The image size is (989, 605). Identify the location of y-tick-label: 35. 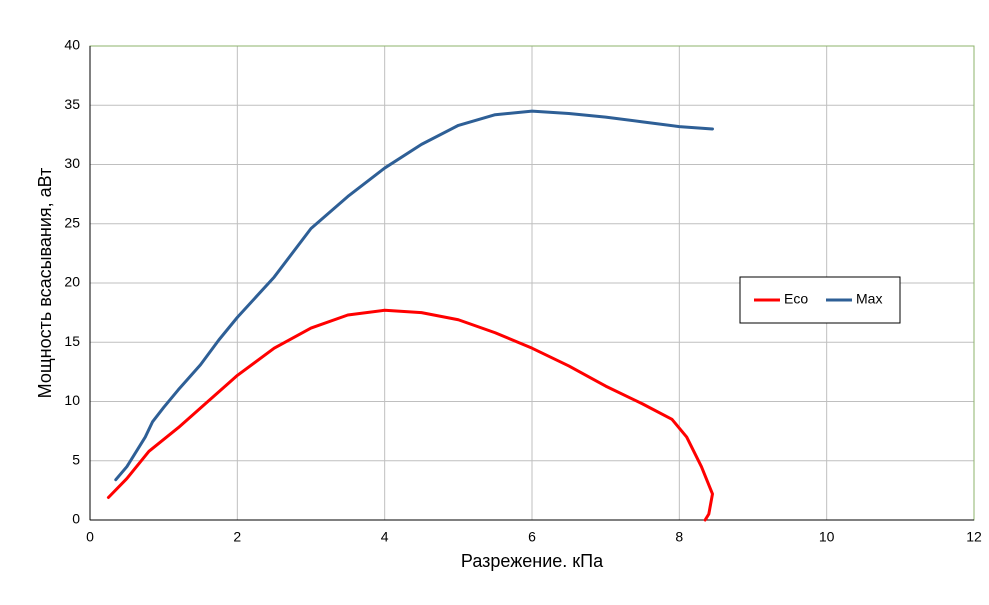
(72, 104).